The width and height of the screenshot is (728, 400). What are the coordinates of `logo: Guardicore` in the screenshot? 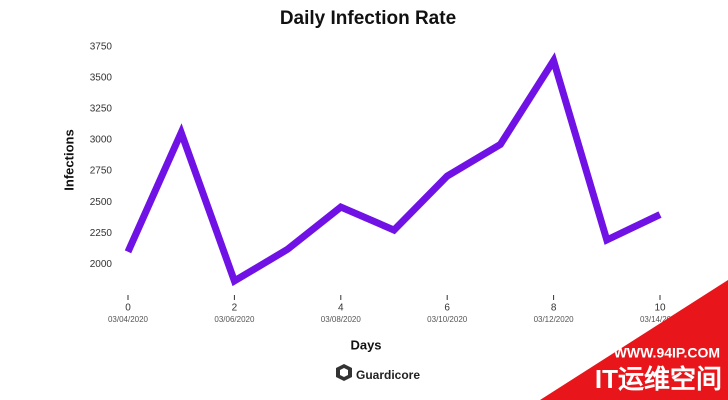 It's located at (378, 373).